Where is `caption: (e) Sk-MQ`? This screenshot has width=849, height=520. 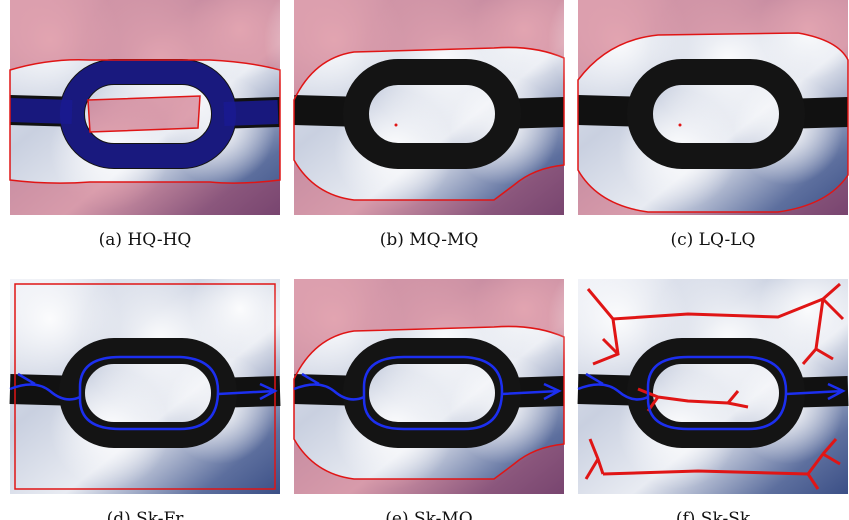
caption: (e) Sk-MQ is located at coordinates (428, 514).